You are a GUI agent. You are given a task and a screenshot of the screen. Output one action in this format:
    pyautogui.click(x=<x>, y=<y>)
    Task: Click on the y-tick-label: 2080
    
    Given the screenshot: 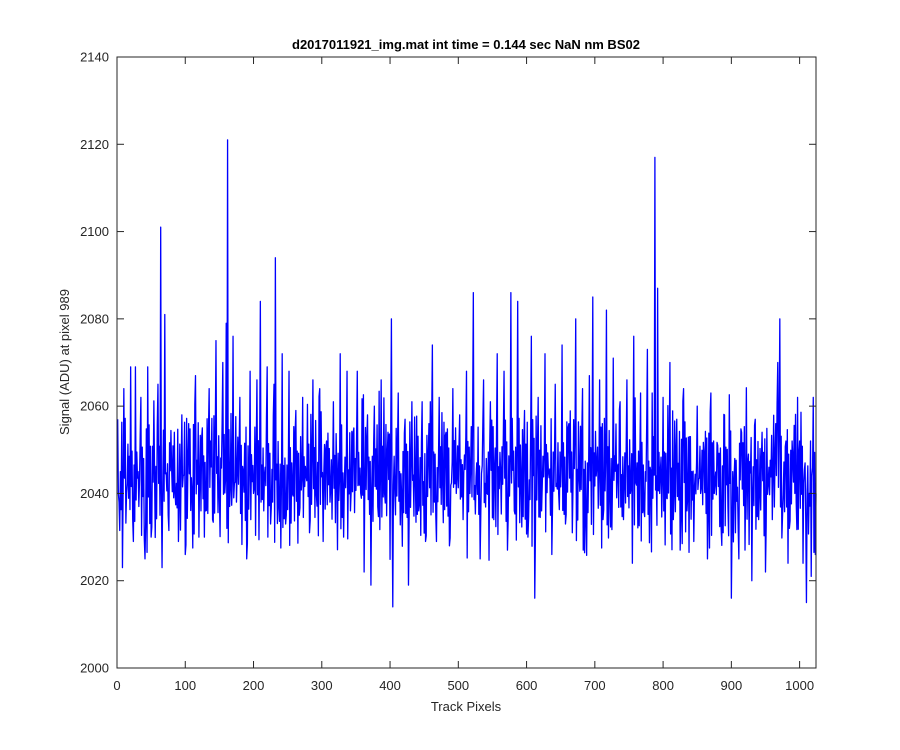 What is the action you would take?
    pyautogui.click(x=94, y=318)
    